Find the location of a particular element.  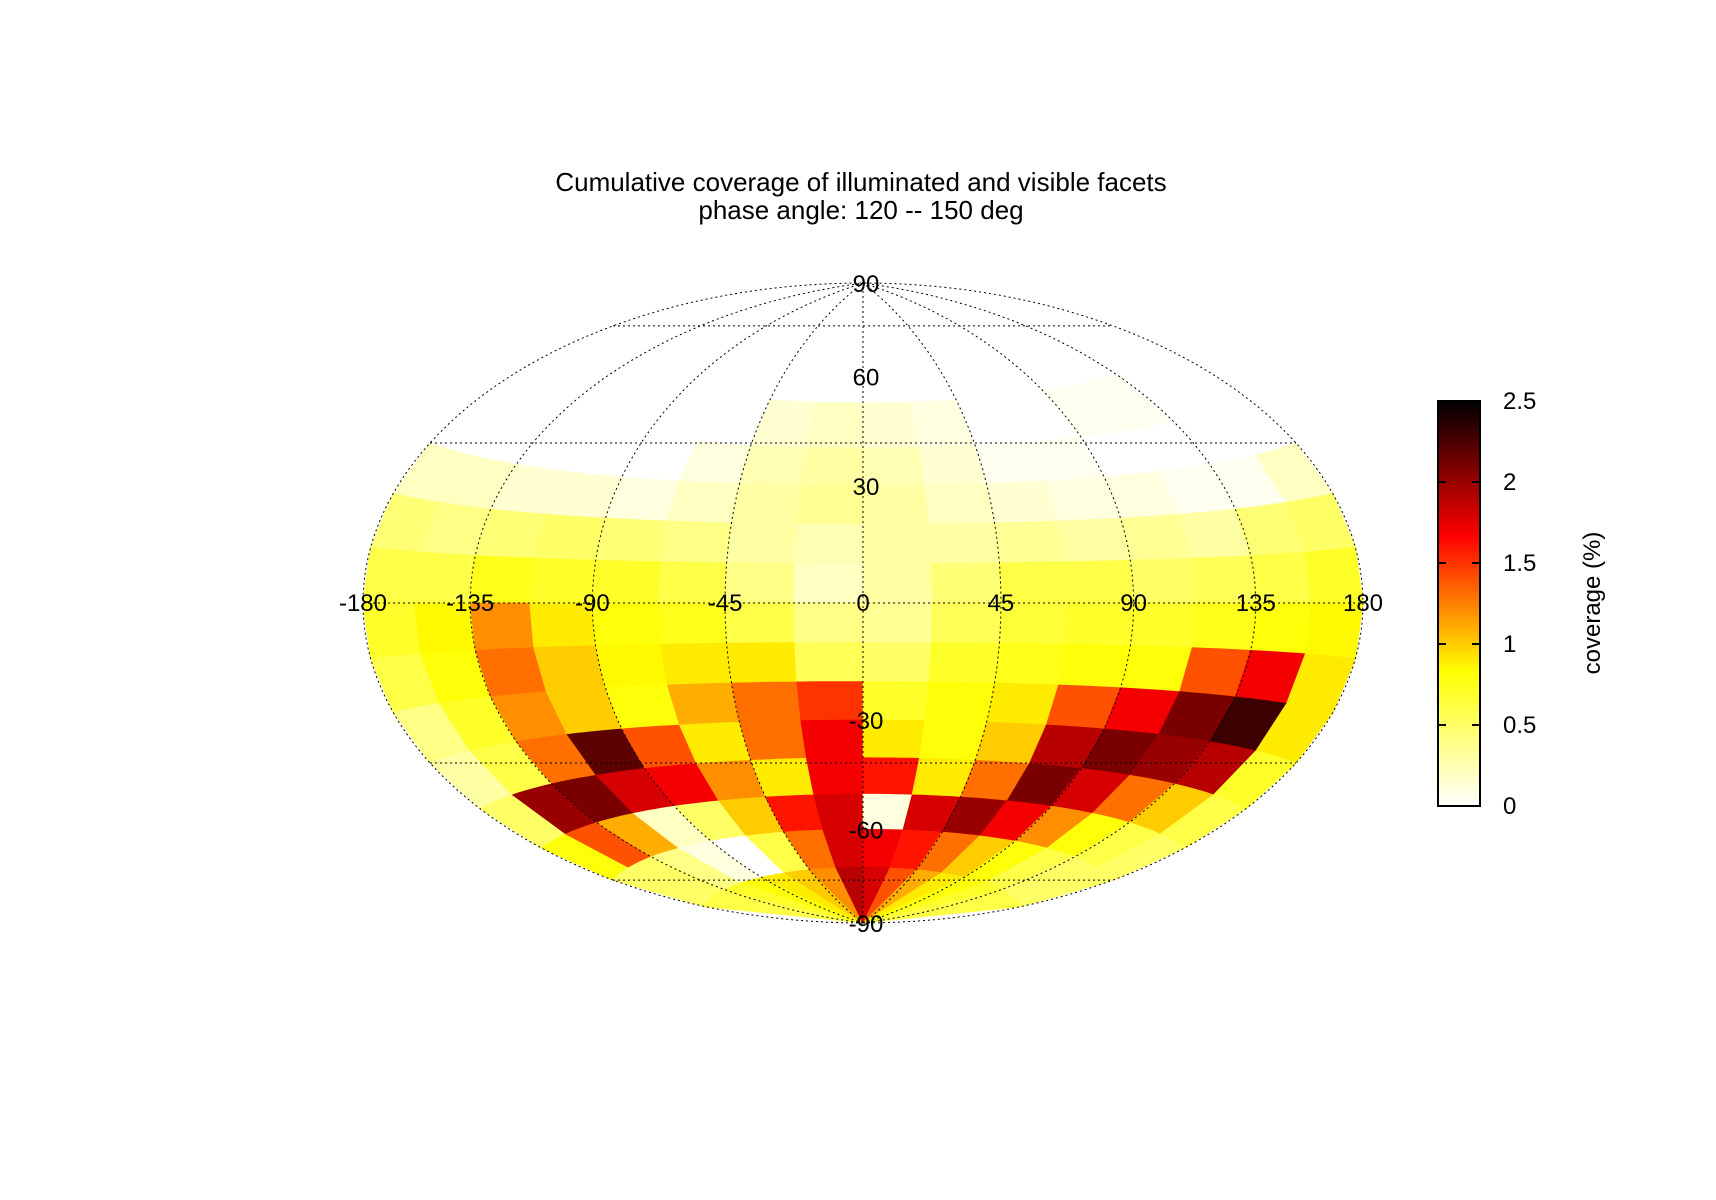

latitude-tick-label: 90 is located at coordinates (866, 284).